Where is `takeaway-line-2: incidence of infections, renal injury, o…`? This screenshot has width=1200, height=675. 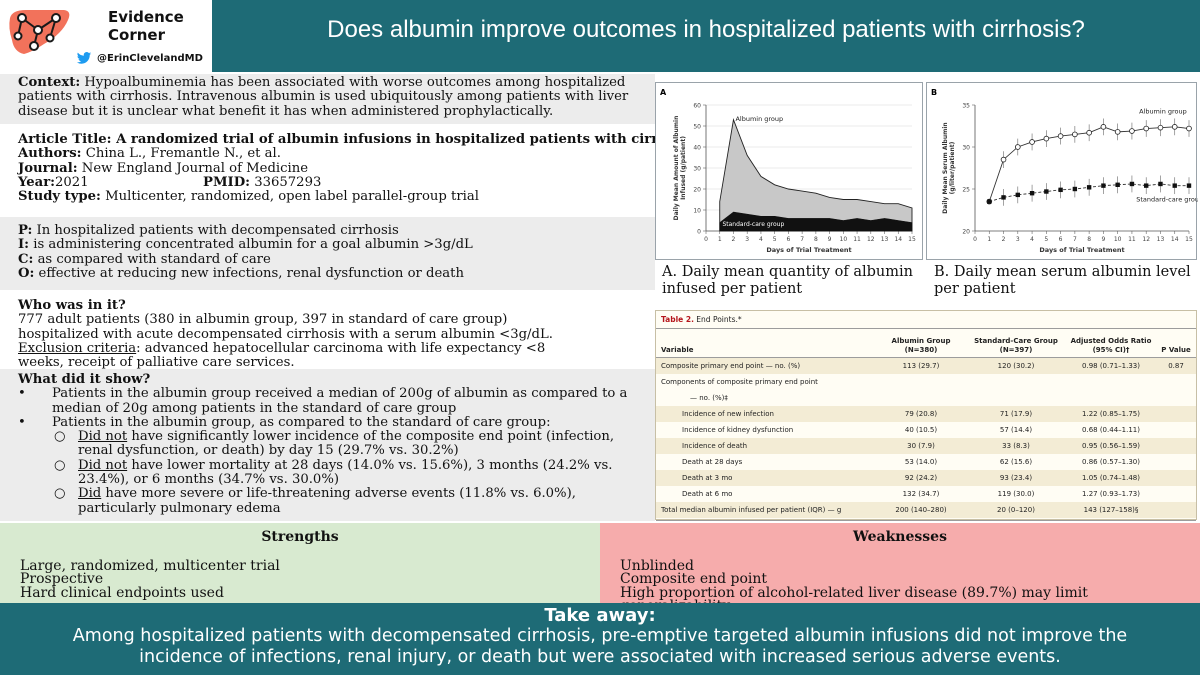 takeaway-line-2: incidence of infections, renal injury, o… is located at coordinates (600, 657).